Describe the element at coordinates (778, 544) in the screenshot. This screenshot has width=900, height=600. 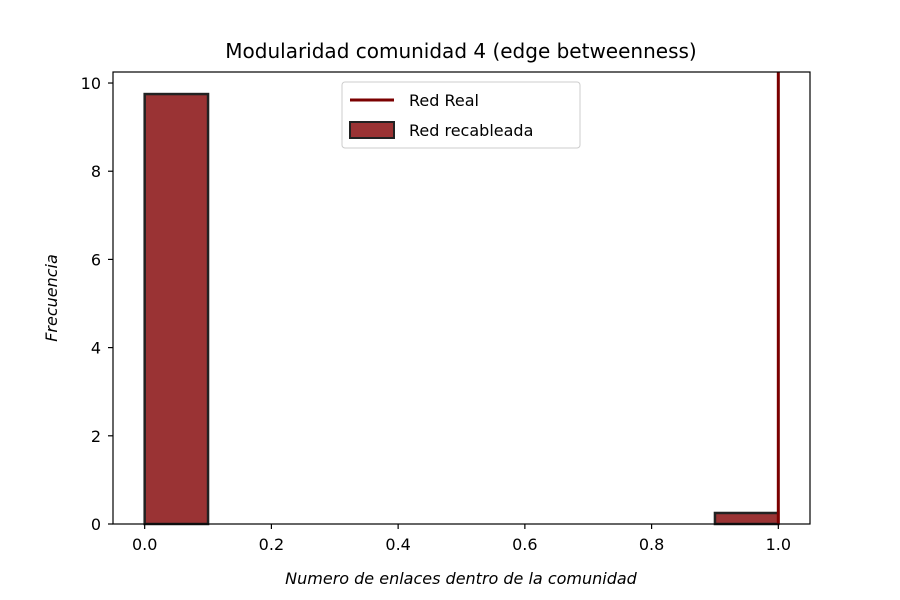
I see `x-tick-label: 1.0` at that location.